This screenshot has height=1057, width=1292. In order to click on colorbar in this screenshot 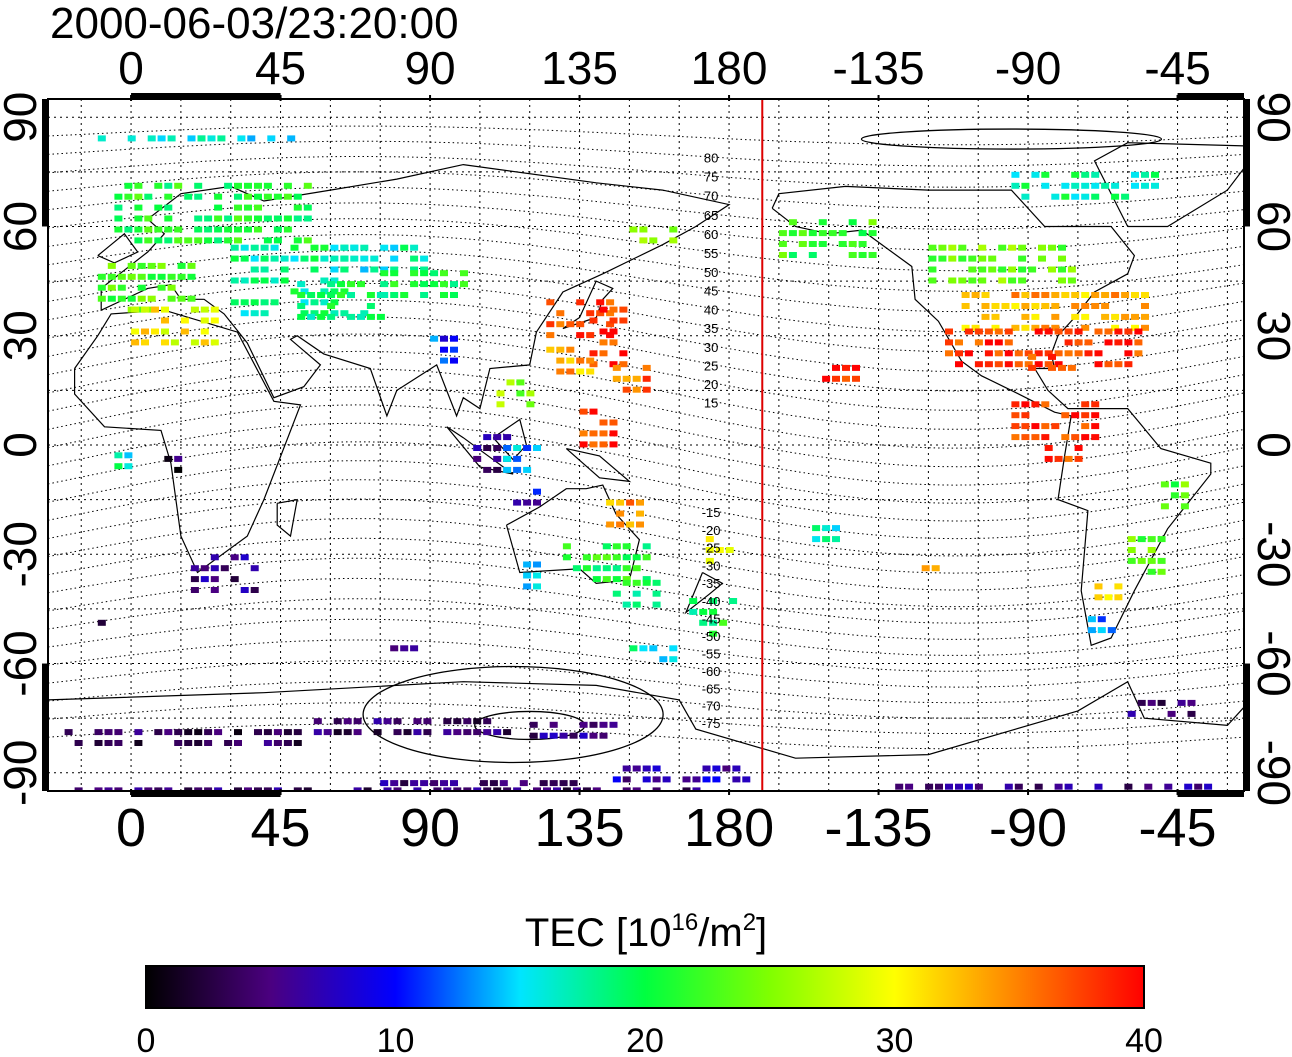, I will do `click(645, 987)`.